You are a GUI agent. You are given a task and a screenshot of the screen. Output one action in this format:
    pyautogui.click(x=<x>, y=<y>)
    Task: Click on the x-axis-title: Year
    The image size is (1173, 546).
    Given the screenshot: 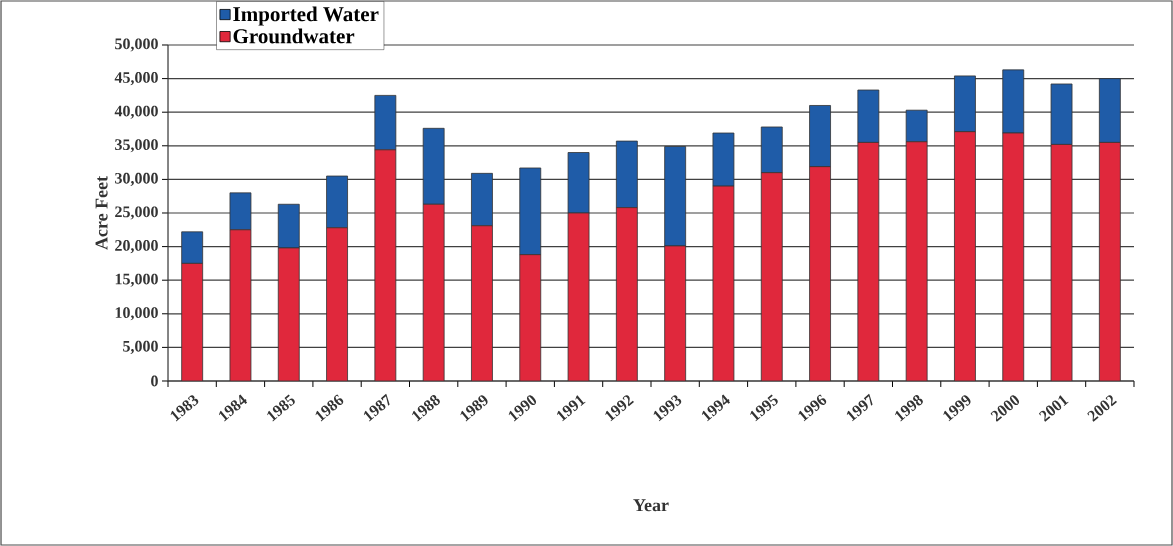 What is the action you would take?
    pyautogui.click(x=651, y=505)
    